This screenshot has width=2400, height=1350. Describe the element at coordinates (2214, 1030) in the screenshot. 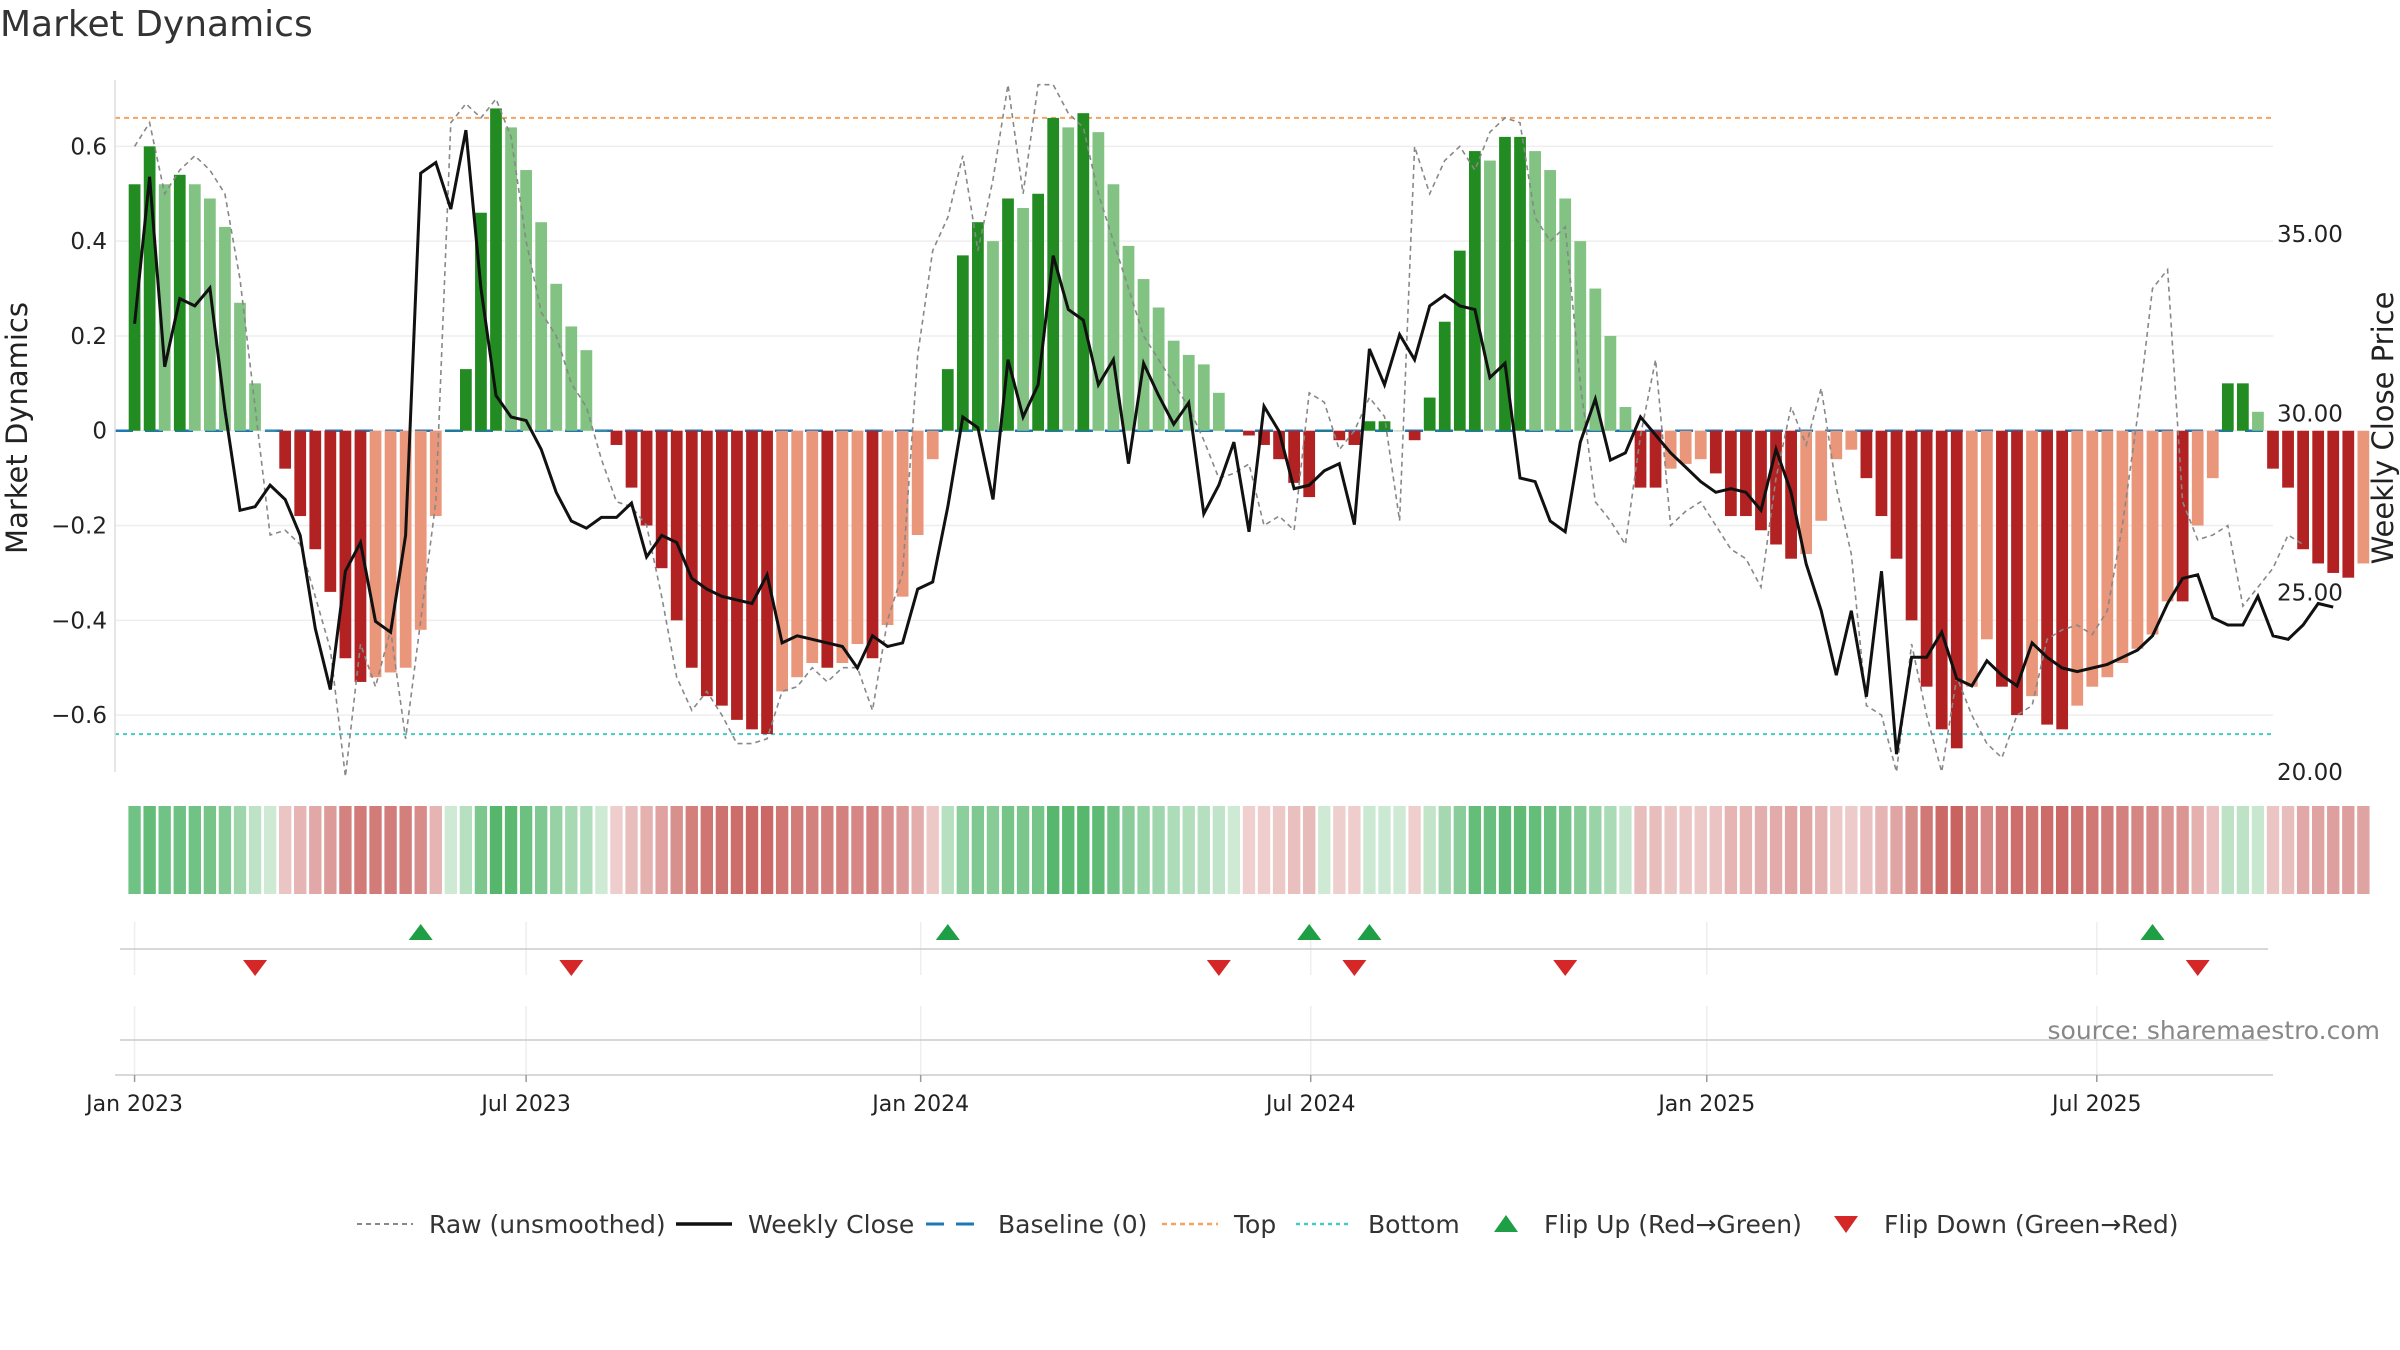

I see `source-credit: source: sharemaestro.com` at that location.